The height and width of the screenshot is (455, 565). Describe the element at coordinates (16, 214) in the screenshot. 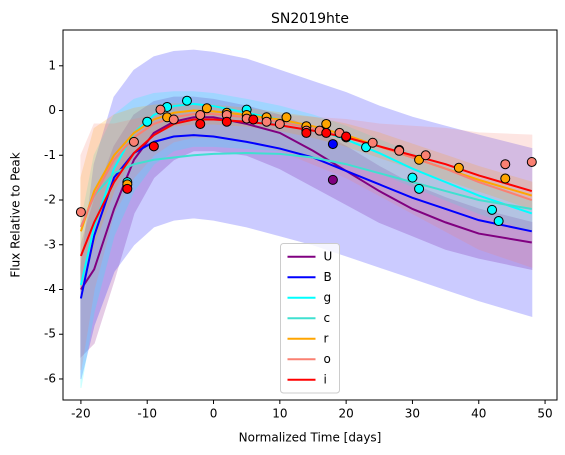

I see `y-axis-label: Flux Relative to Peak` at that location.